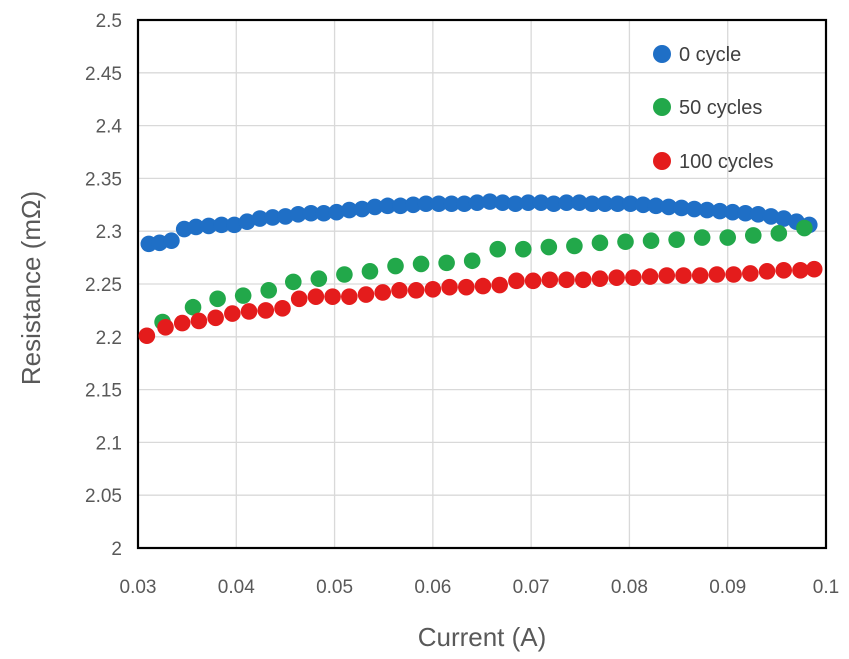  Describe the element at coordinates (103, 496) in the screenshot. I see `y-tick-label: 2.05` at that location.